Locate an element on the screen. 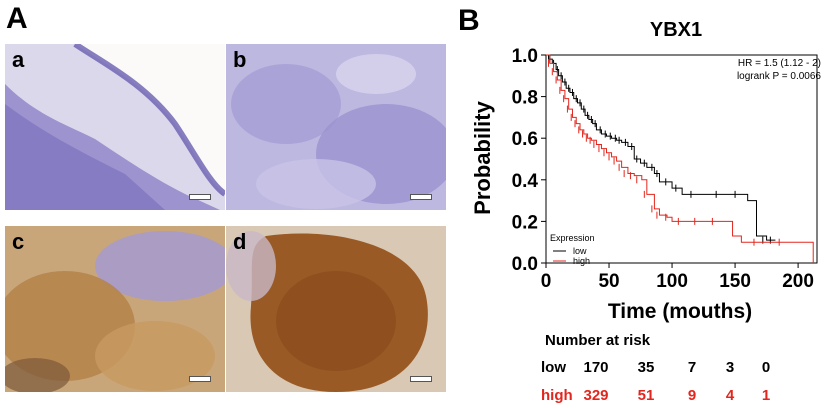 The height and width of the screenshot is (408, 825). micrograph-a: a is located at coordinates (115, 127).